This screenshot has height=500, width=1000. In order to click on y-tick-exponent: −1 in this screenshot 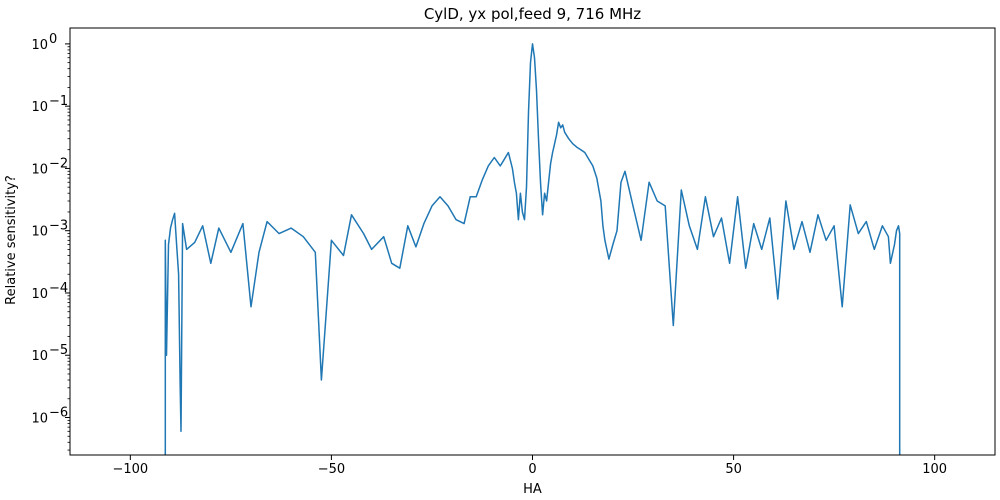, I will do `click(58, 101)`.